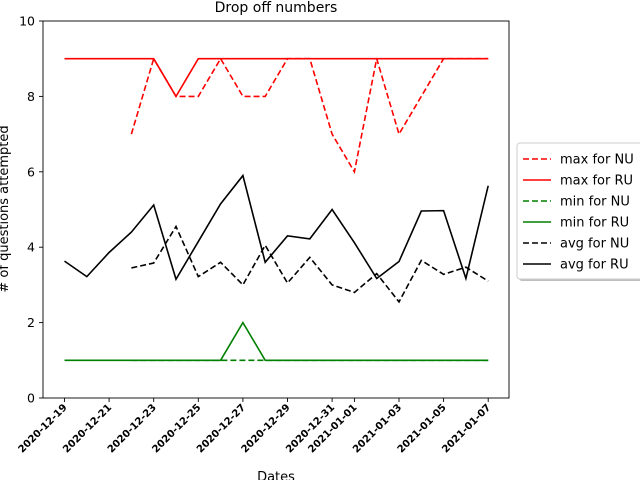 This screenshot has height=480, width=640. I want to click on y-tick-label: 8, so click(31, 96).